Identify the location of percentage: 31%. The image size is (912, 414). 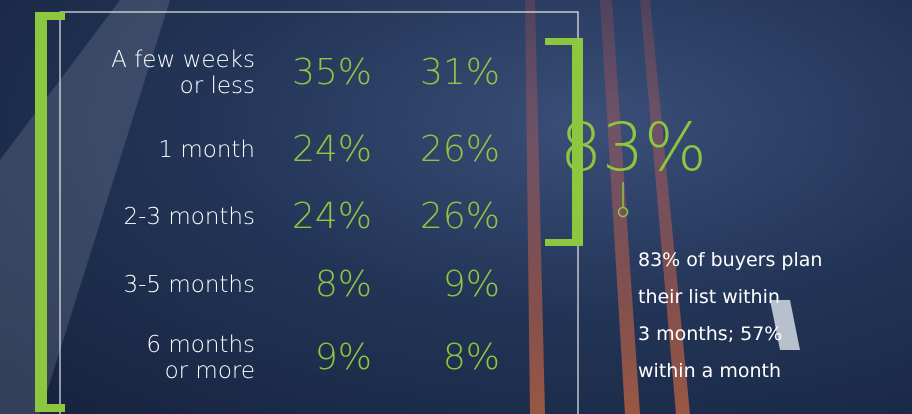
(459, 72).